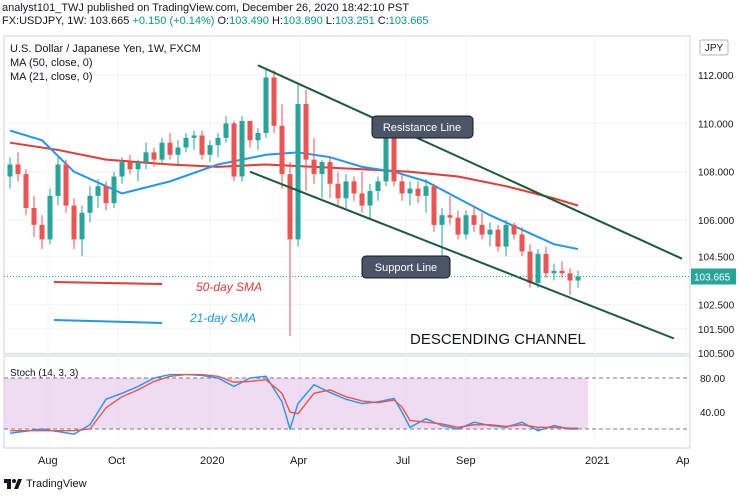 The width and height of the screenshot is (740, 498). What do you see at coordinates (51, 63) in the screenshot?
I see `legend-ma50: MA (50, close, 0)` at bounding box center [51, 63].